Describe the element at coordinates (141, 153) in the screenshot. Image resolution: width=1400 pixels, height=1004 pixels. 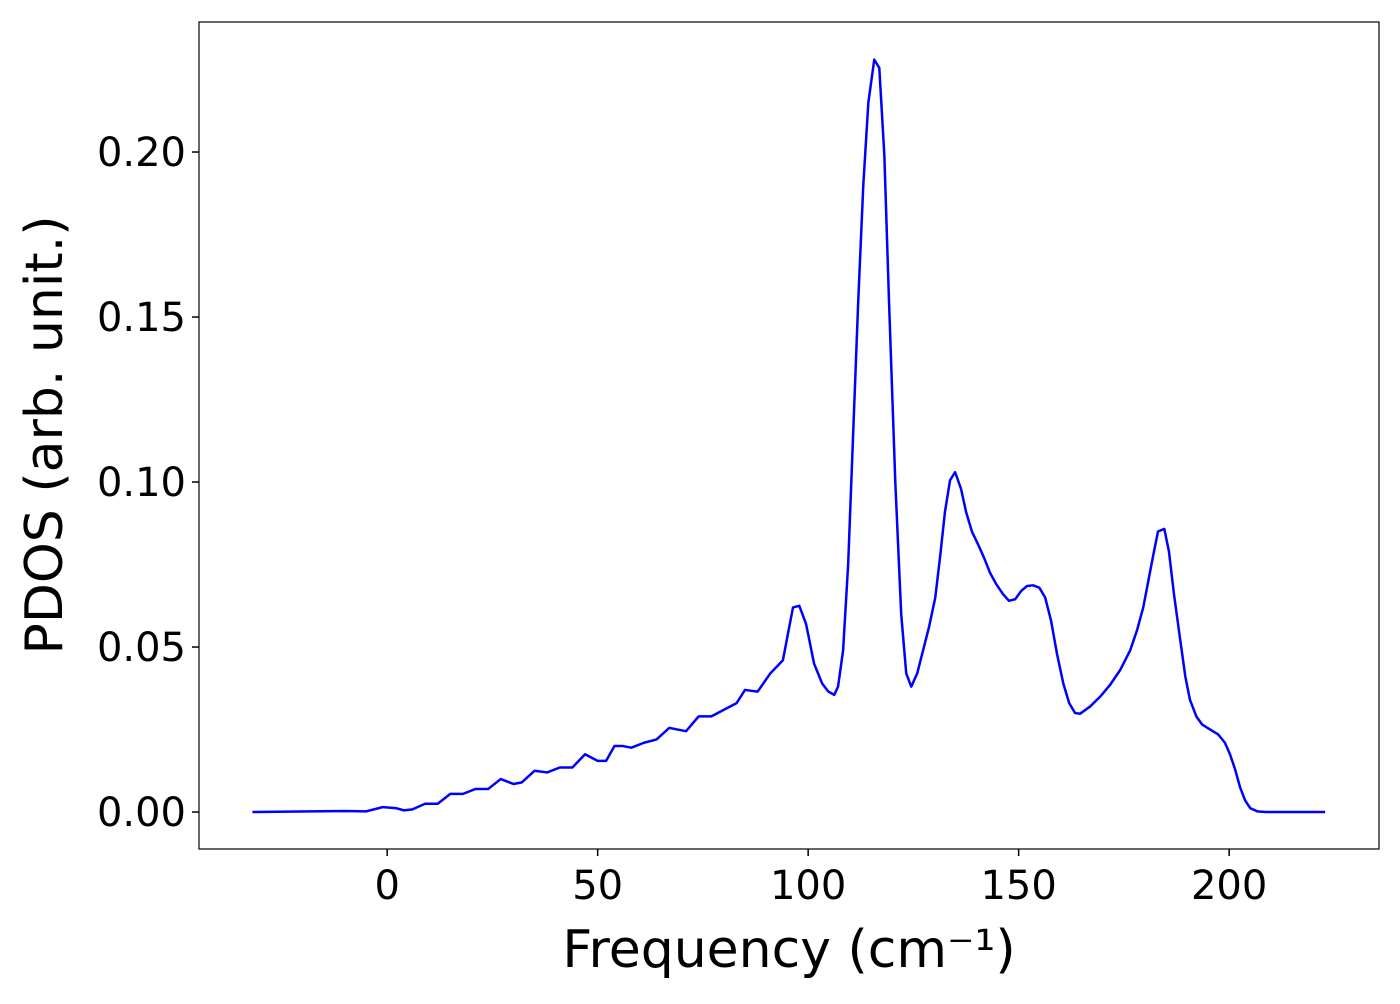
I see `y-tick-label: 0.20` at that location.